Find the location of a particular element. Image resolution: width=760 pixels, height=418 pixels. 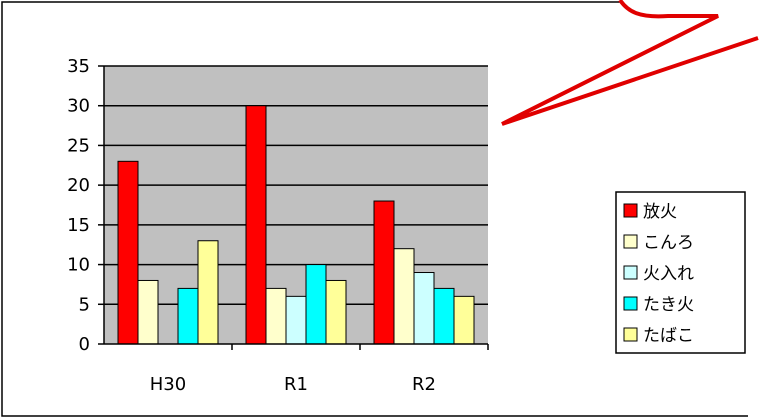

x-tick-label: R1 is located at coordinates (296, 384).